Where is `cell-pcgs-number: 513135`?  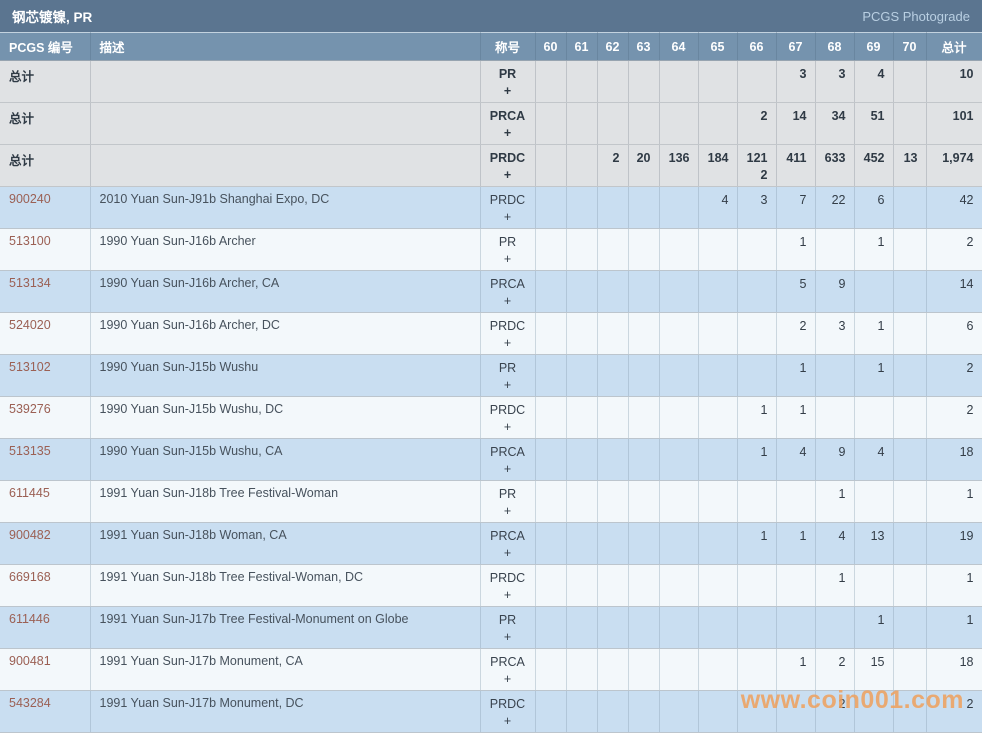 cell-pcgs-number: 513135 is located at coordinates (45, 459).